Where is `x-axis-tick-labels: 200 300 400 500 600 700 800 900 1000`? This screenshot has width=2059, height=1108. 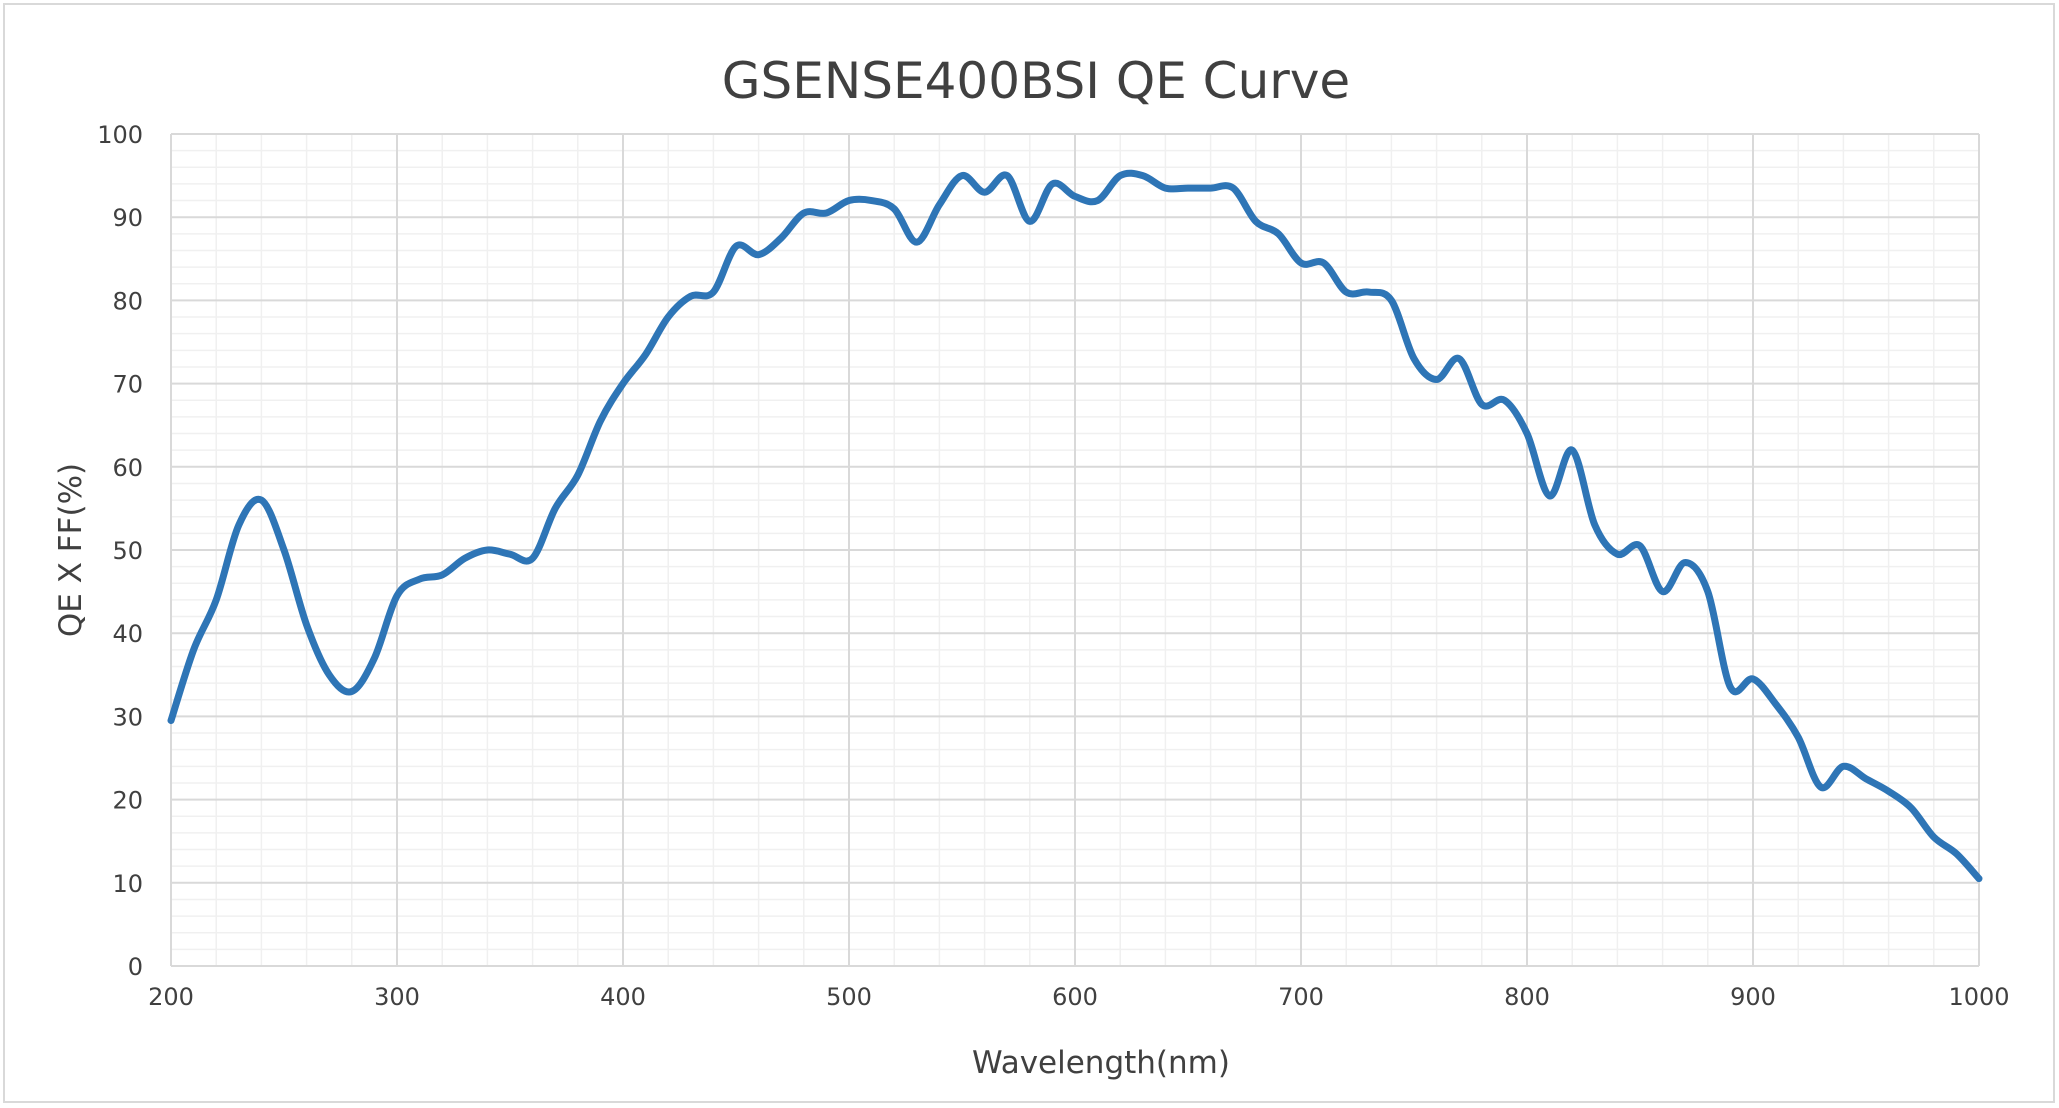 x-axis-tick-labels: 200 300 400 500 600 700 800 900 1000 is located at coordinates (1078, 997).